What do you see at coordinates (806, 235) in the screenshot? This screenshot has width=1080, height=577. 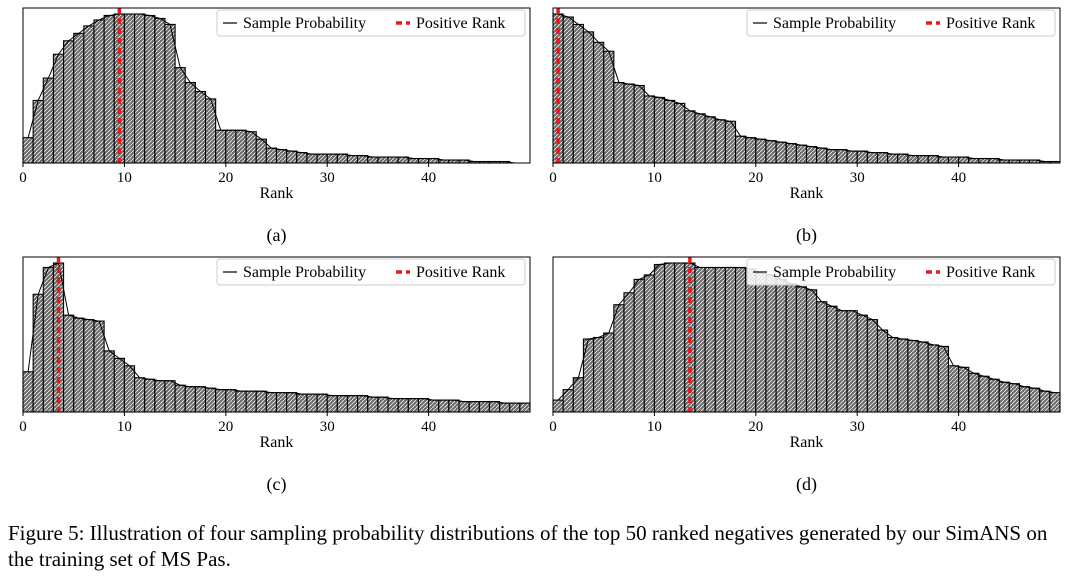 I see `panel-label: (b)` at bounding box center [806, 235].